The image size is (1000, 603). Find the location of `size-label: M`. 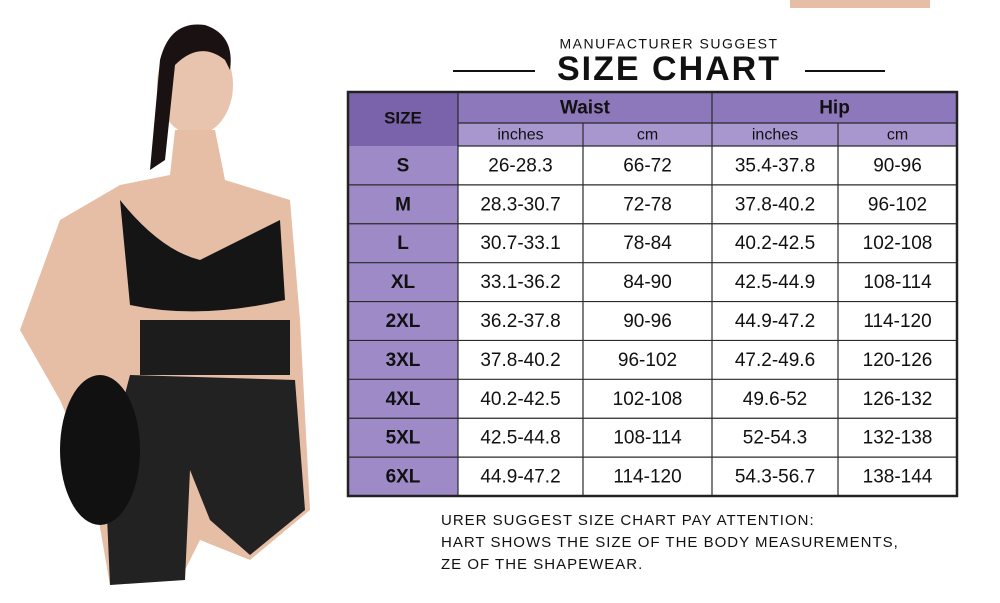

size-label: M is located at coordinates (403, 204).